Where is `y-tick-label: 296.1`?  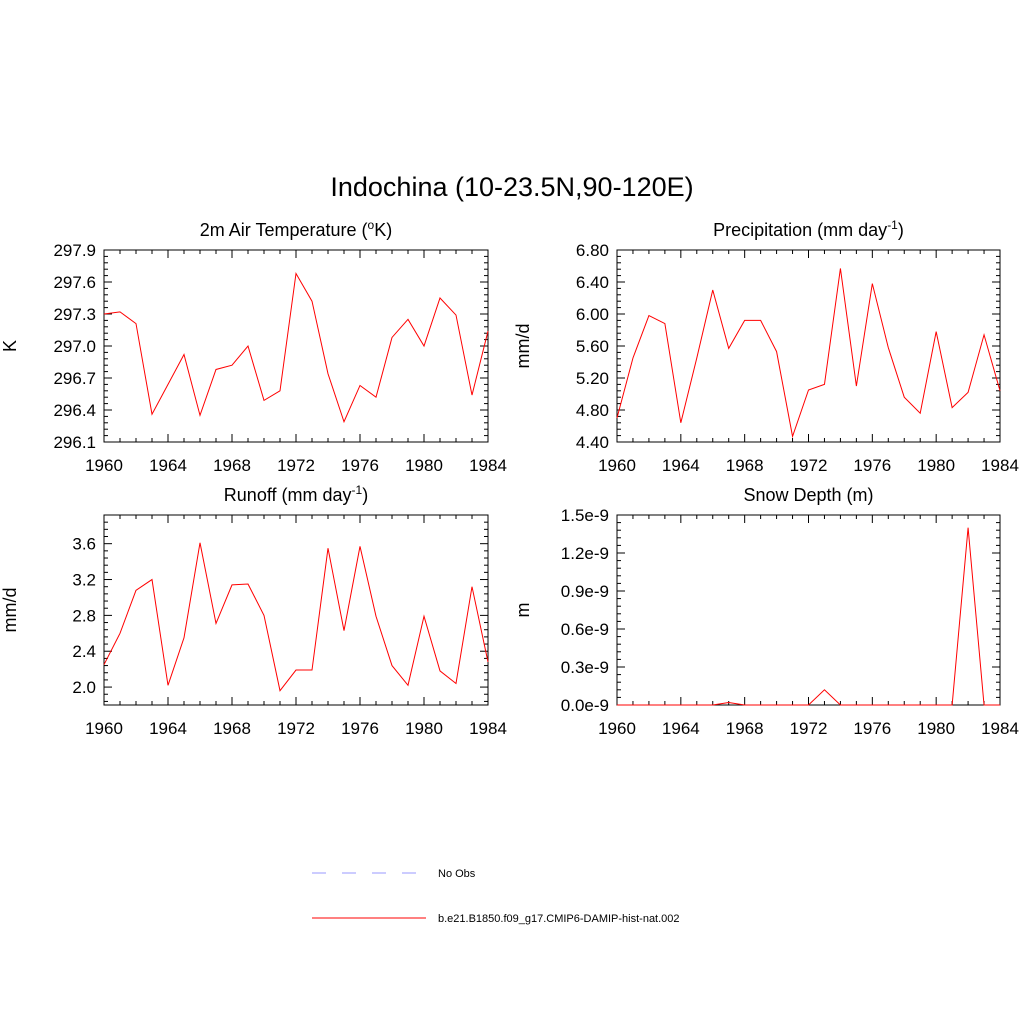 y-tick-label: 296.1 is located at coordinates (74, 442).